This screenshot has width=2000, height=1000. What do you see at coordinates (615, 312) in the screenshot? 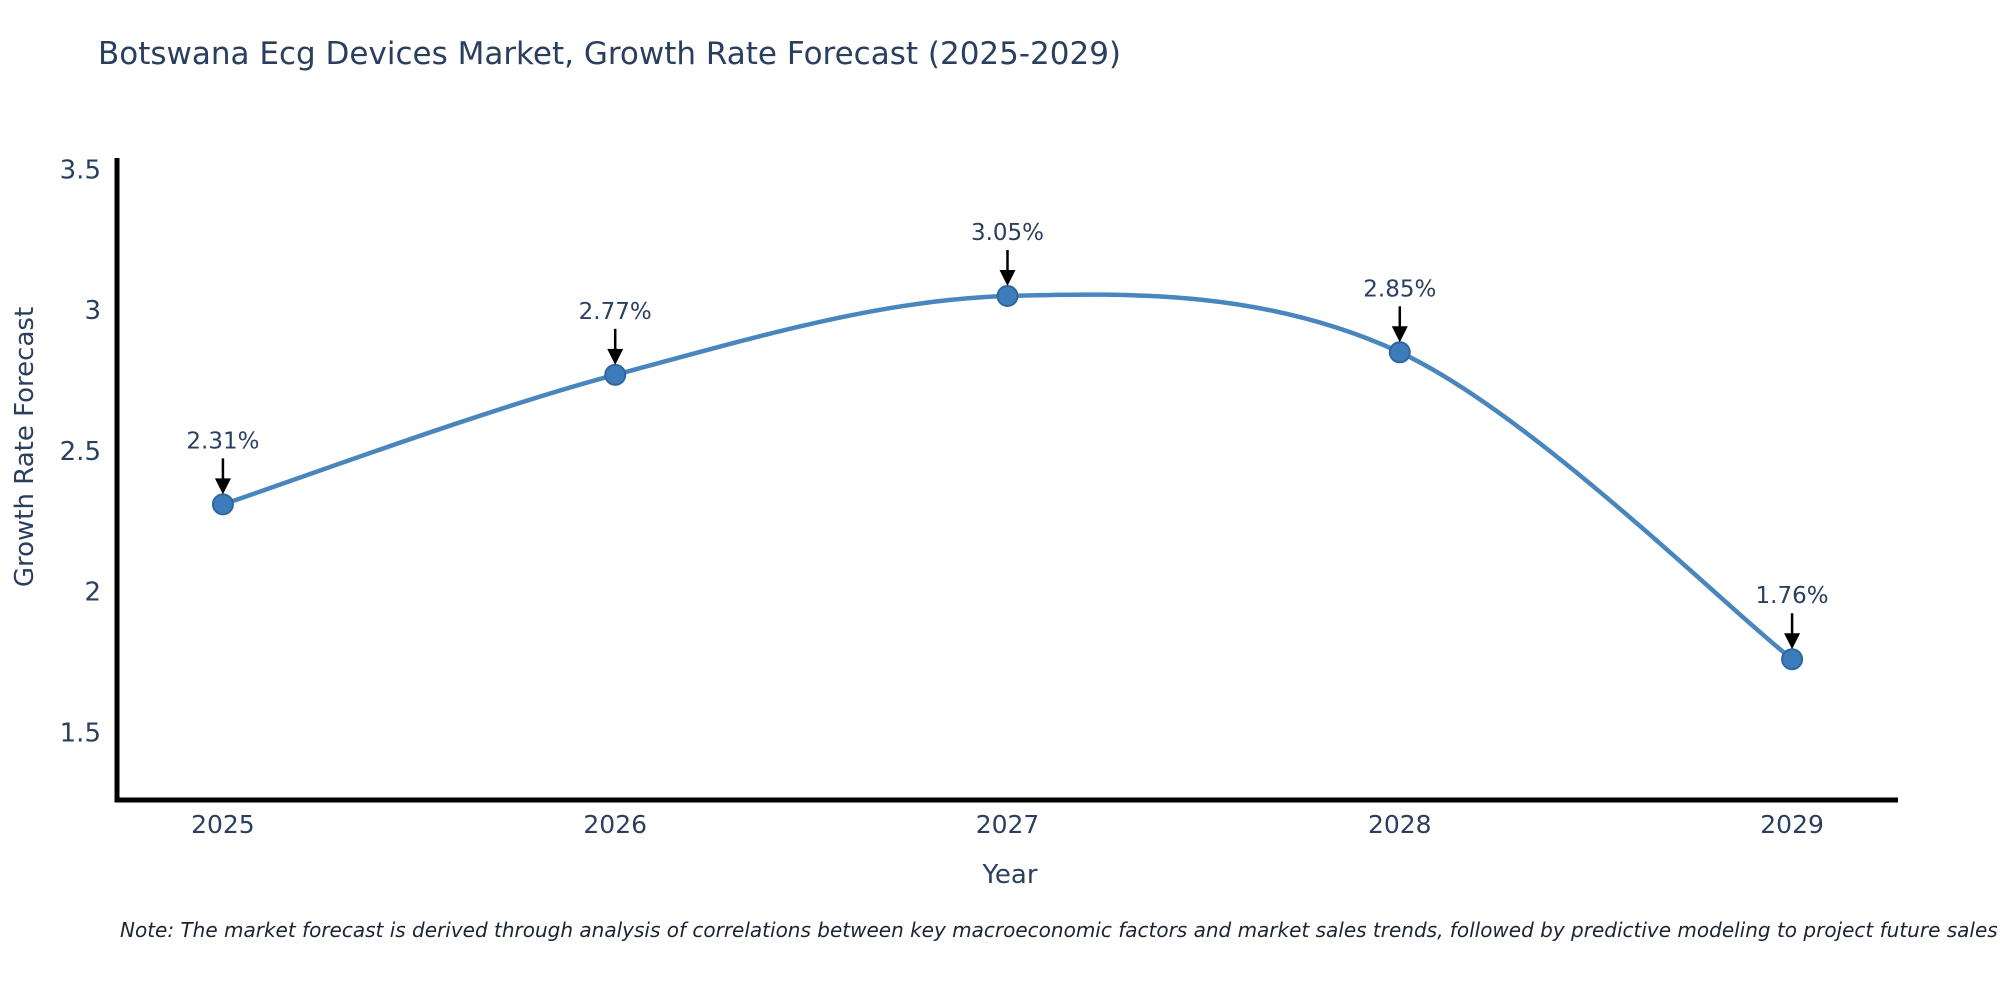
I see `data-label-2026: 2.77%` at bounding box center [615, 312].